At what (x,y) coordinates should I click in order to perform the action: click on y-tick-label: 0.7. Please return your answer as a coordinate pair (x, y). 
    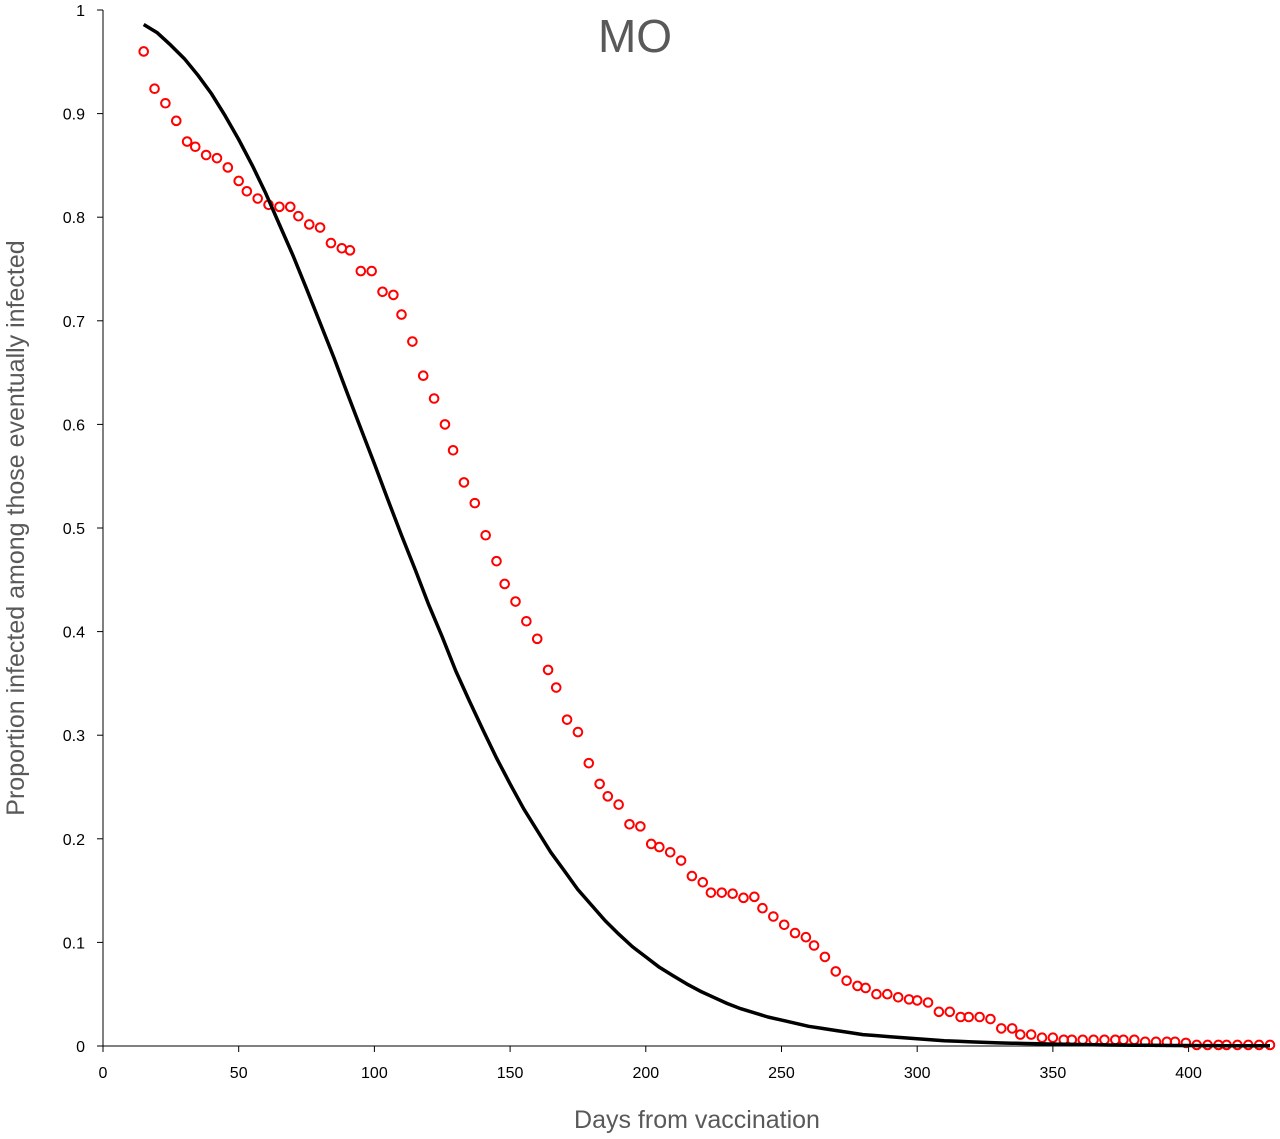
    Looking at the image, I should click on (74, 322).